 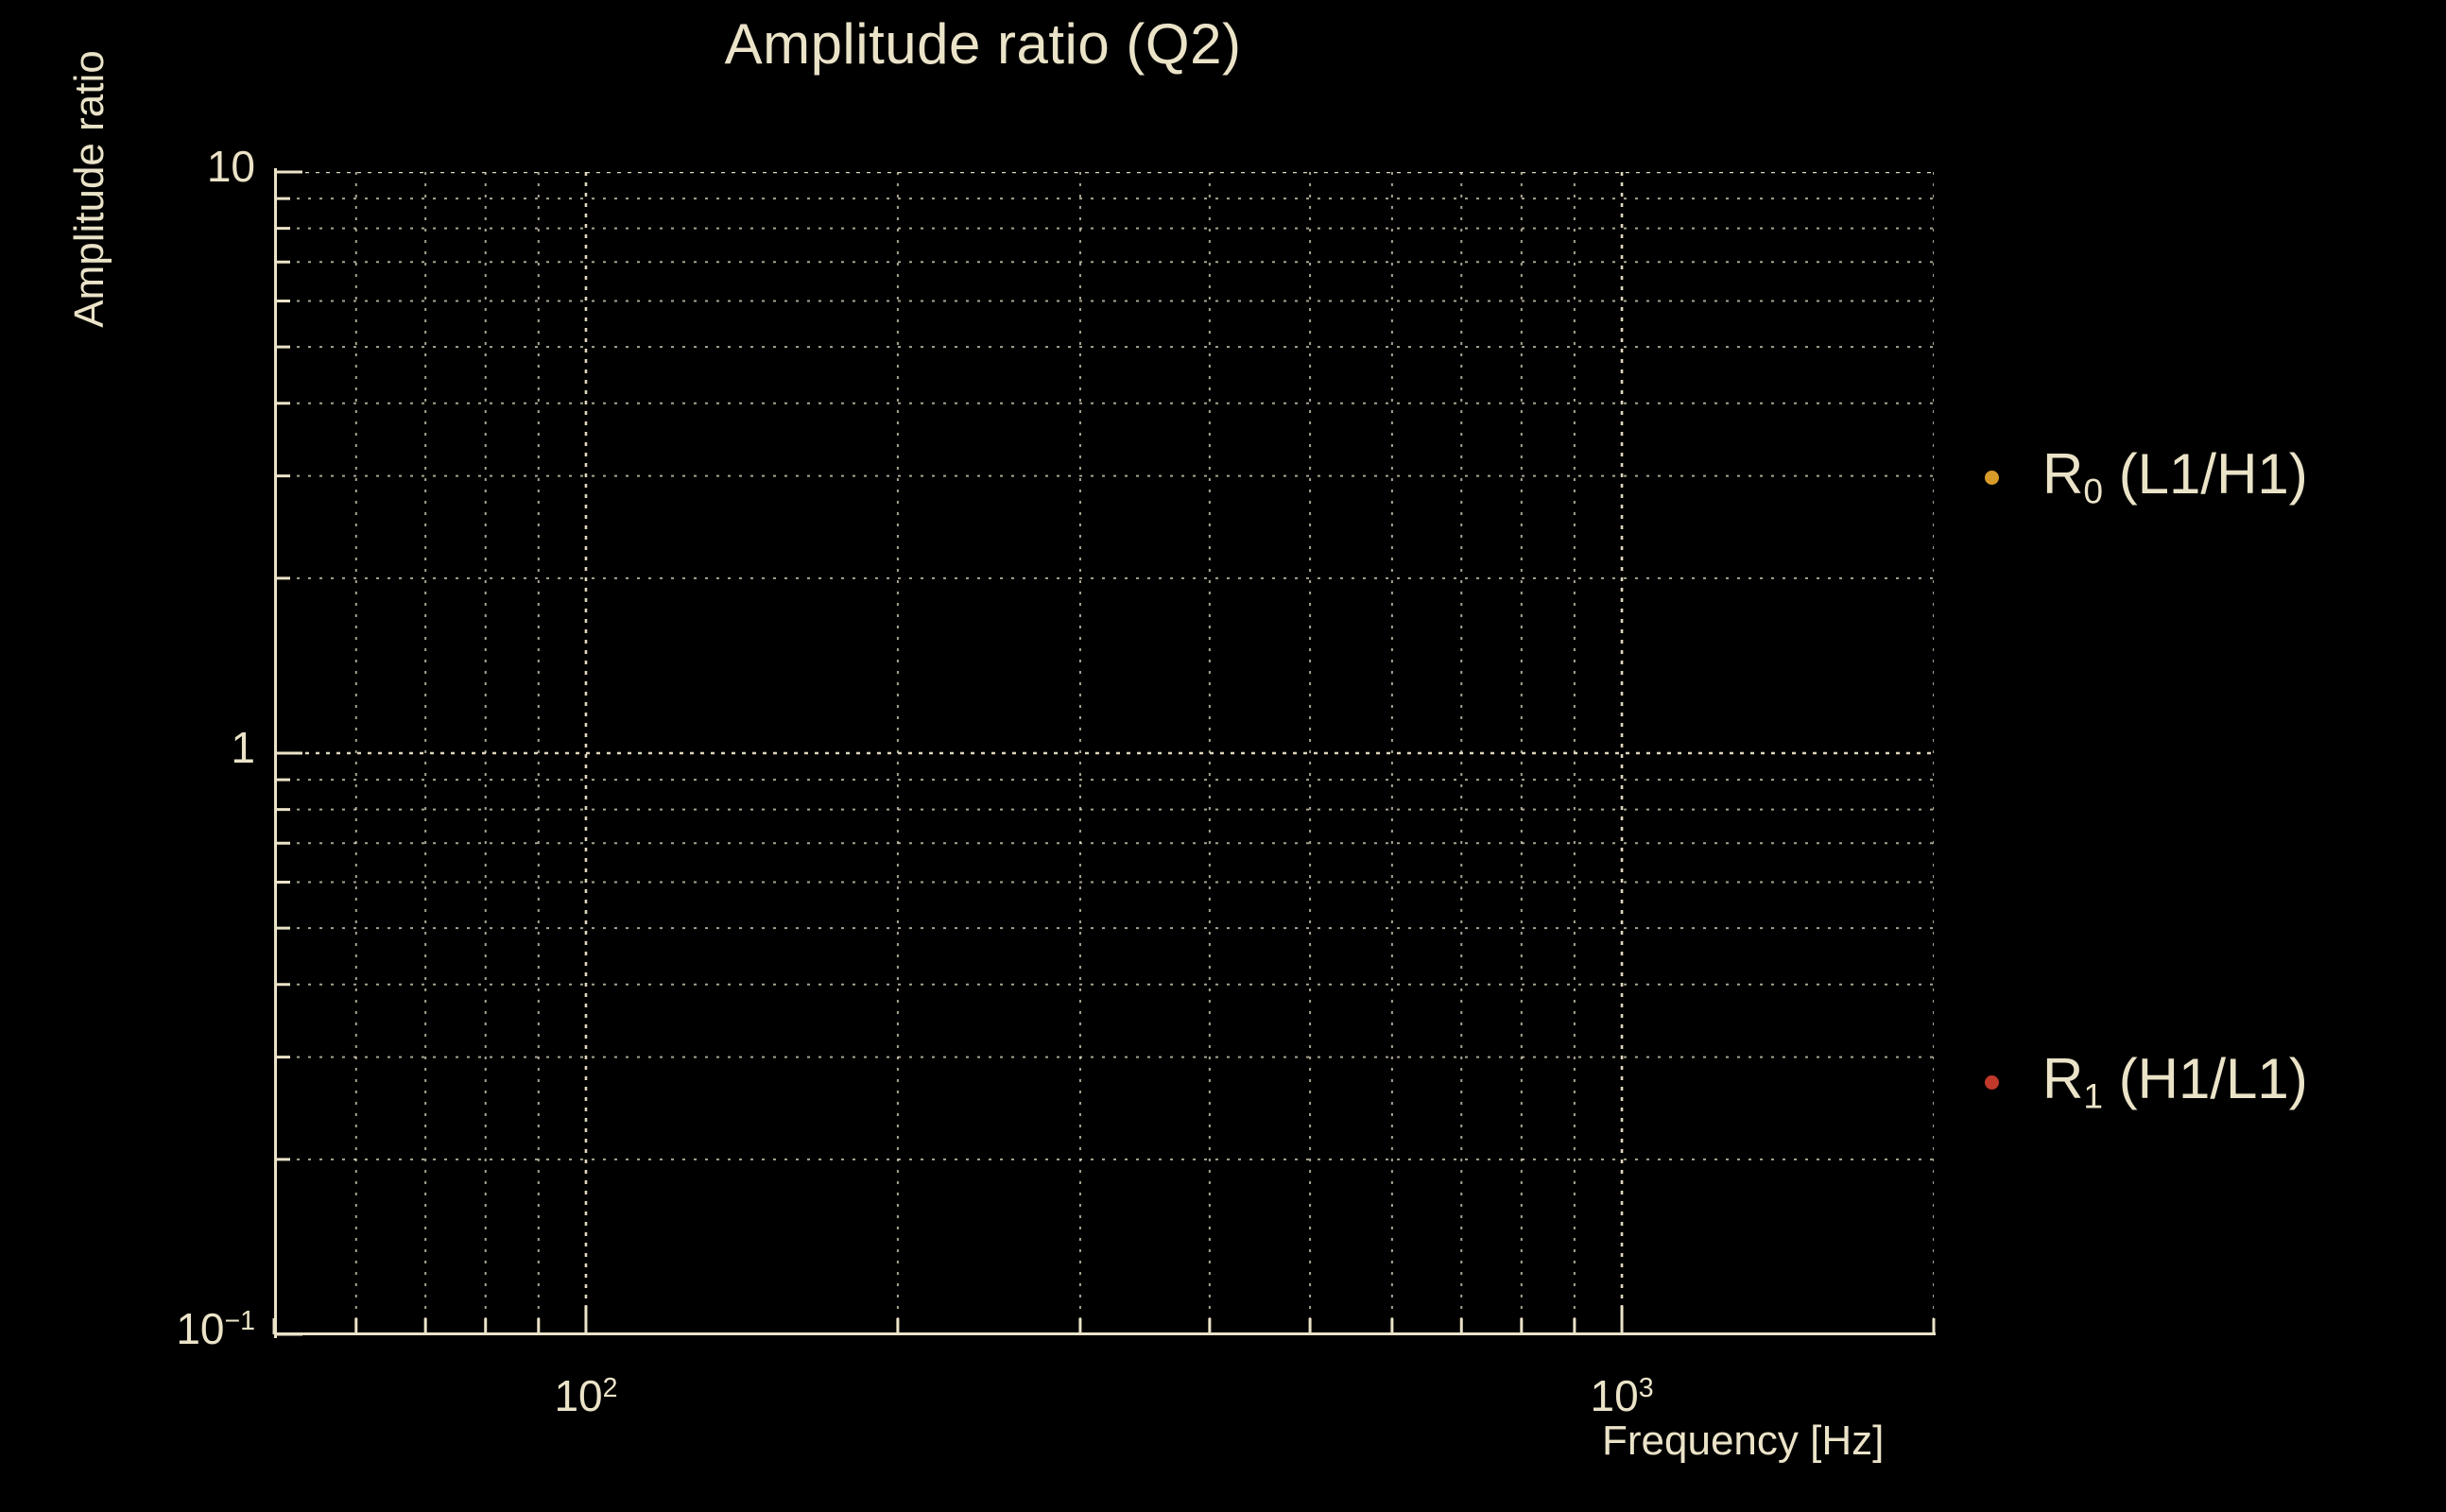 What do you see at coordinates (586, 1395) in the screenshot?
I see `x-tick-label-1e2: 10²` at bounding box center [586, 1395].